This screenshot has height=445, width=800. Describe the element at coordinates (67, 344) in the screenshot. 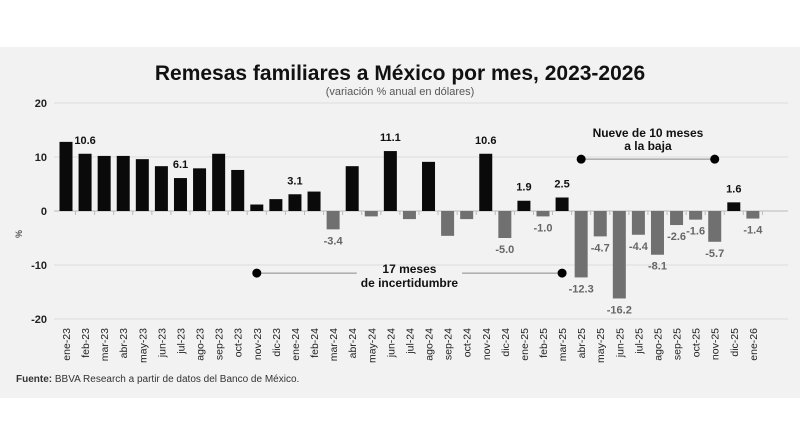

I see `x-tick-label: ene-23` at that location.